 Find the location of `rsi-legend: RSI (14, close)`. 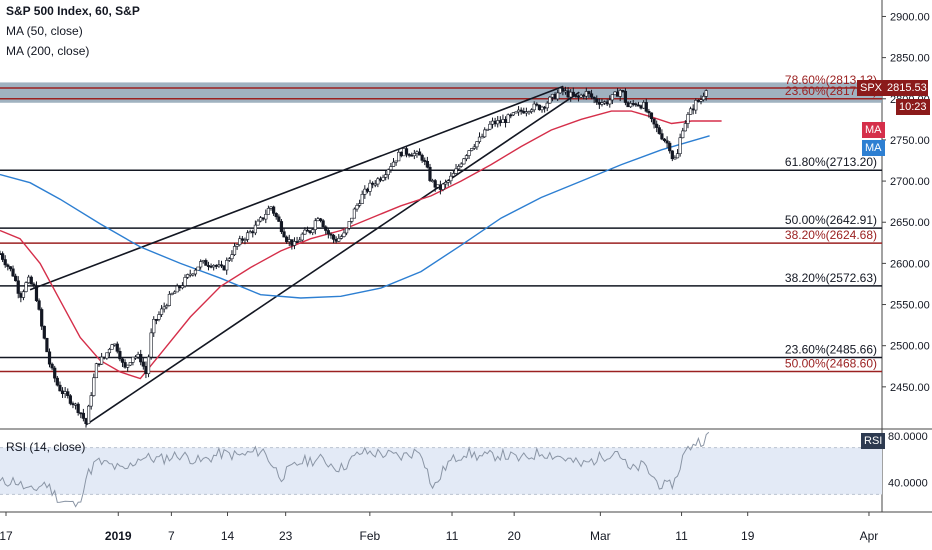

rsi-legend: RSI (14, close) is located at coordinates (46, 447).